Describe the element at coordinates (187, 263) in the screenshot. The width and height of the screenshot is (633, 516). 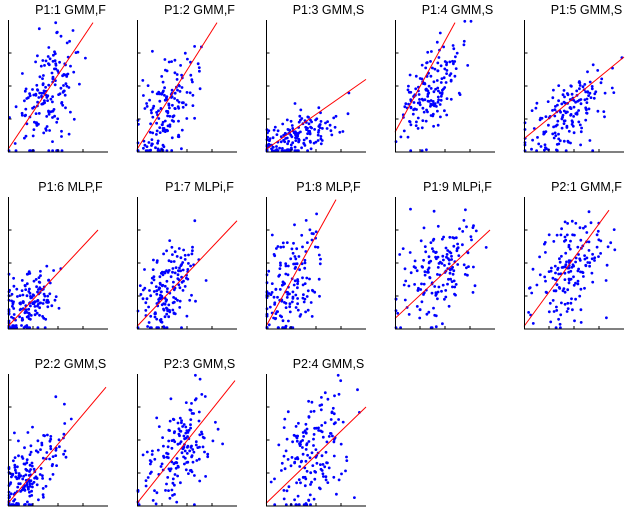
I see `axes` at that location.